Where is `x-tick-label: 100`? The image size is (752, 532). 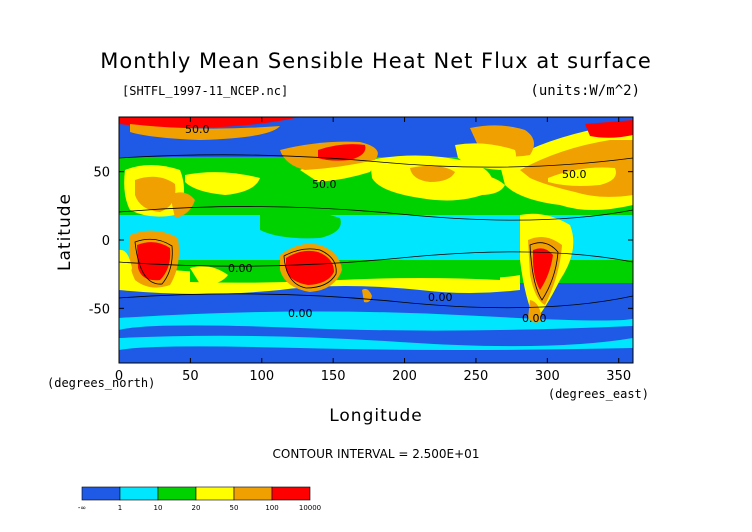
x-tick-label: 100 is located at coordinates (261, 376).